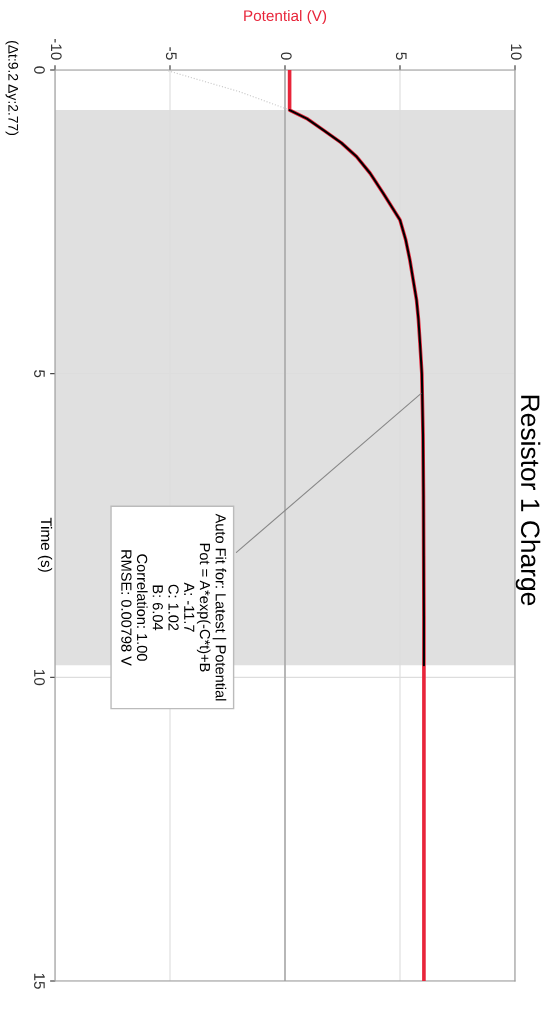  Describe the element at coordinates (45, 544) in the screenshot. I see `y-axis-title: Time (s)` at that location.